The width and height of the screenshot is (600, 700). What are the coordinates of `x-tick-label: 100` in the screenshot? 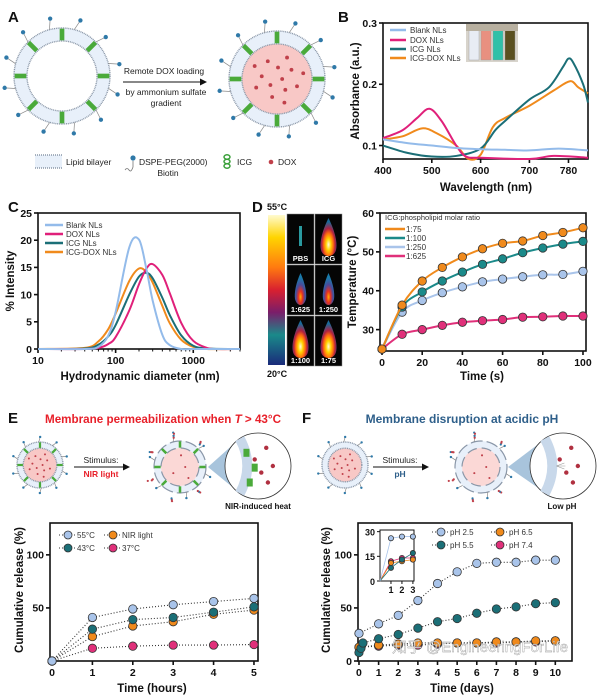 It's located at (116, 361).